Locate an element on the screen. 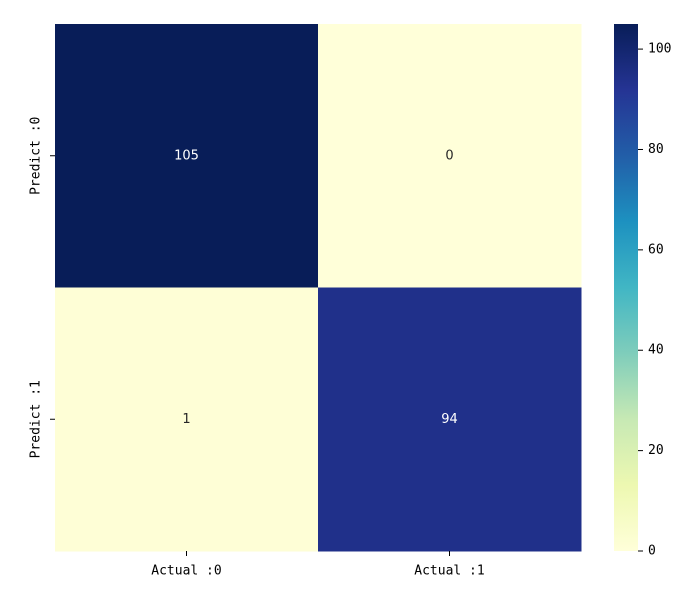 This screenshot has width=693, height=608. colorbar is located at coordinates (626, 287).